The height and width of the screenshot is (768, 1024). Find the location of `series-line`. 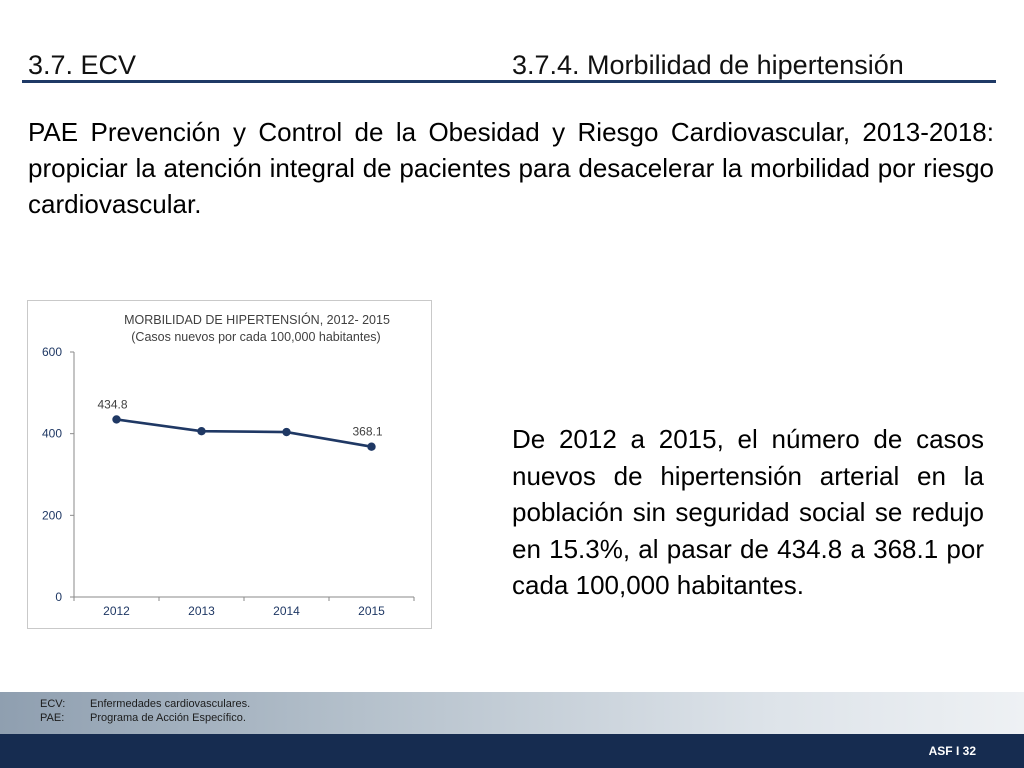

series-line is located at coordinates (244, 433).